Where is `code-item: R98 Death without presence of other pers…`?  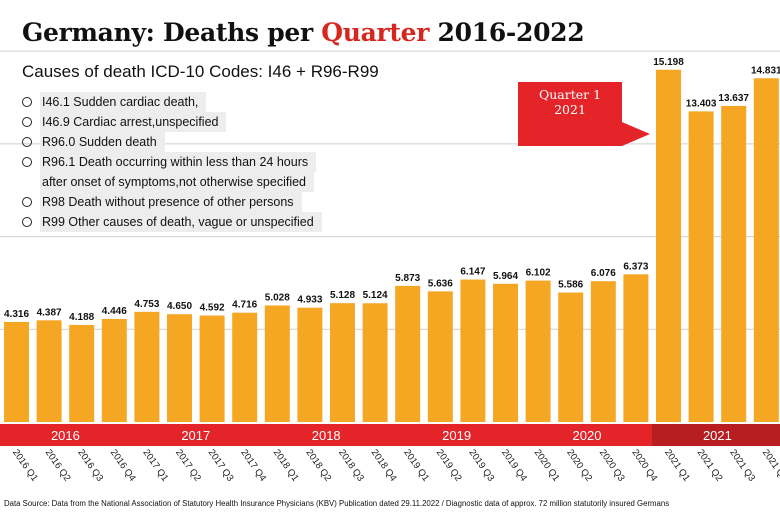 code-item: R98 Death without presence of other pers… is located at coordinates (172, 202).